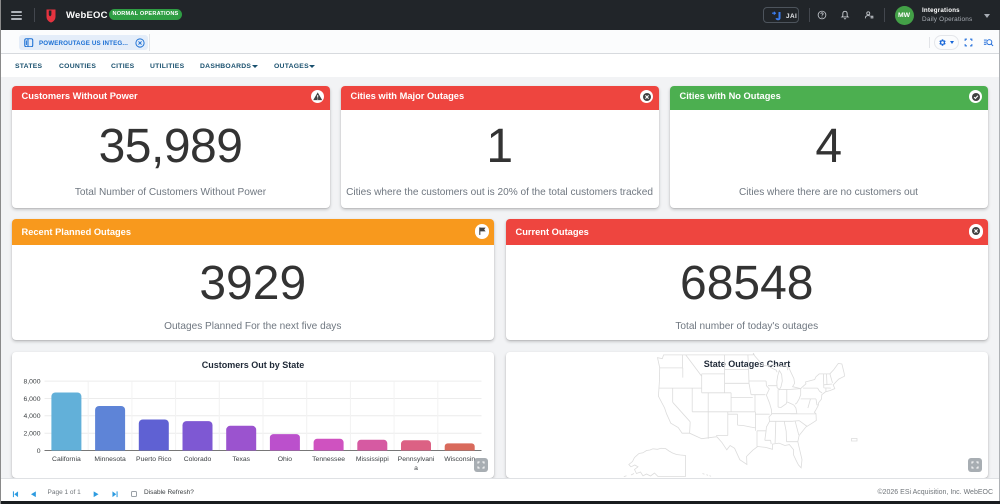 The width and height of the screenshot is (1000, 504). Describe the element at coordinates (415, 459) in the screenshot. I see `svg-text: Pennsylvani` at that location.